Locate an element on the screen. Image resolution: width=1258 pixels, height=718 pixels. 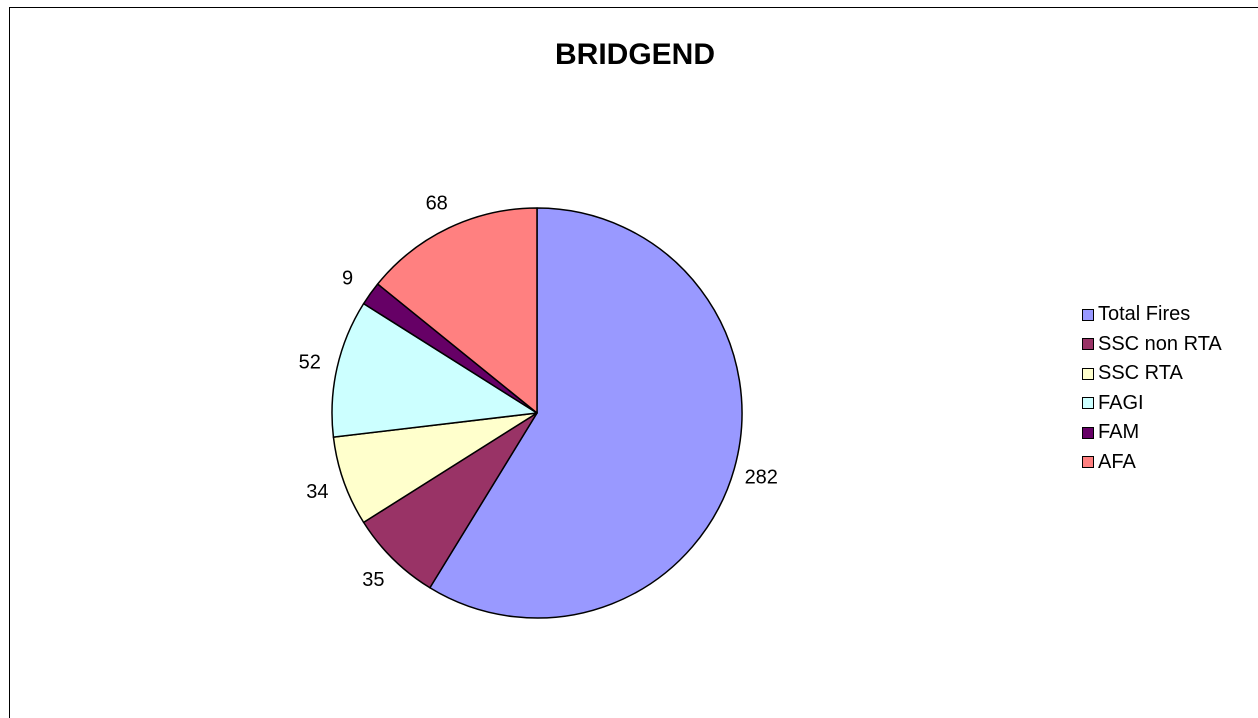
data-label-fagi: 52 is located at coordinates (310, 363).